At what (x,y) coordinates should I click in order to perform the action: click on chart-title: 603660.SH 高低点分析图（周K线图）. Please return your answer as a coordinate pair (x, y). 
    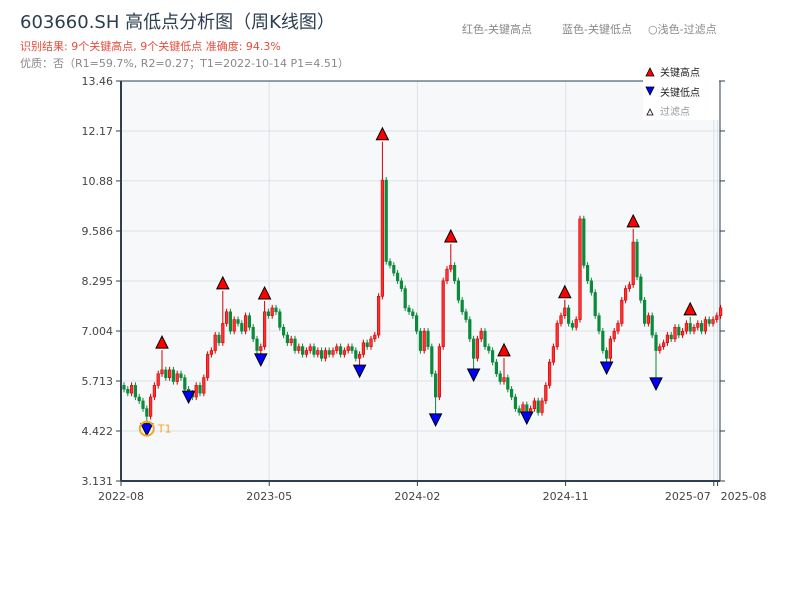
    Looking at the image, I should click on (177, 22).